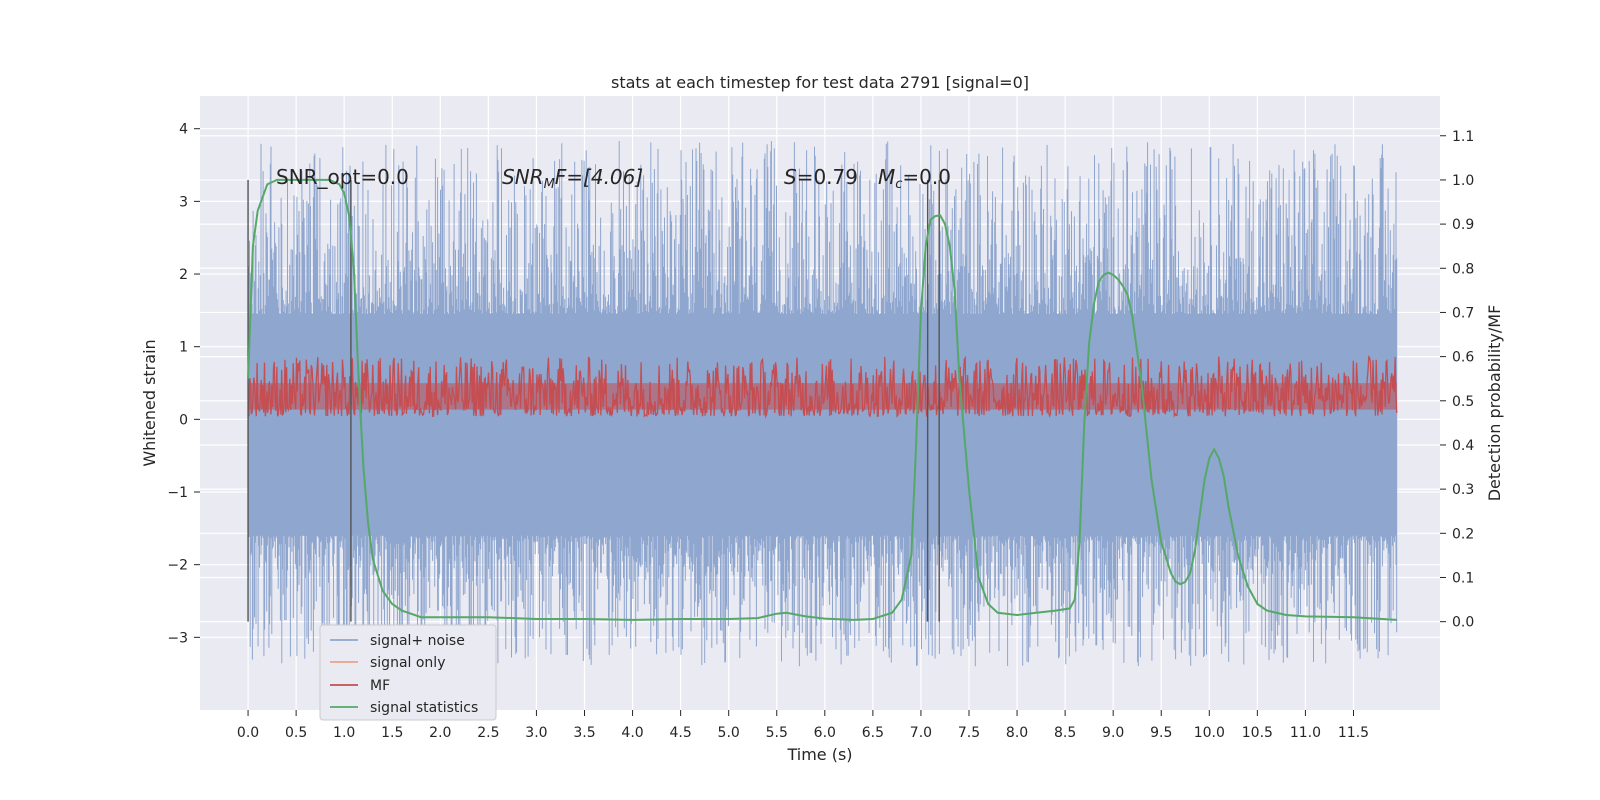 Image resolution: width=1600 pixels, height=800 pixels. I want to click on x-axis-label: Time (s), so click(819, 754).